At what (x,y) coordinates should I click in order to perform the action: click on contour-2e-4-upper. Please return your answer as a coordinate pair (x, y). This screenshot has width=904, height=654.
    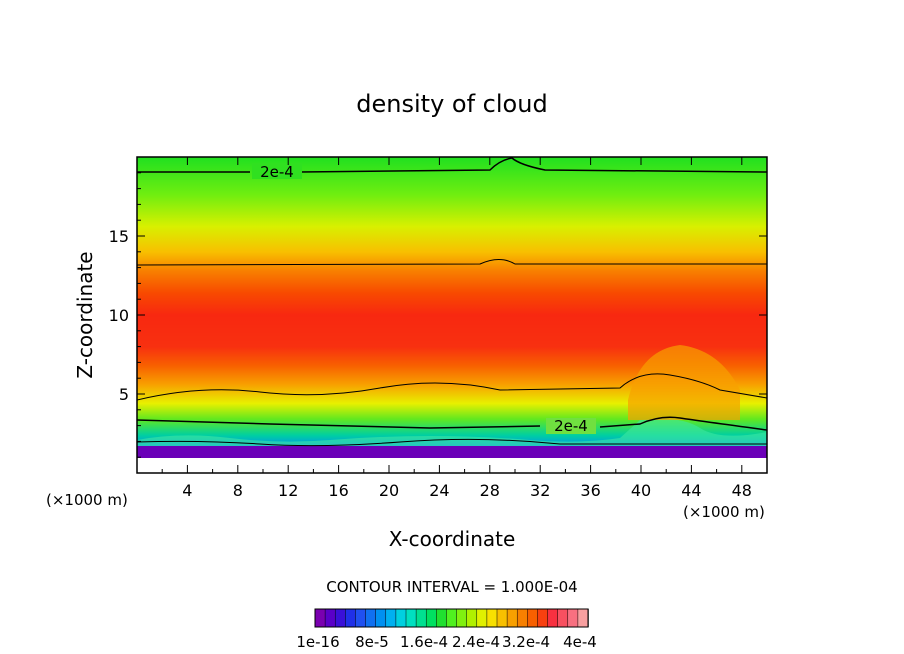
    Looking at the image, I should click on (452, 165).